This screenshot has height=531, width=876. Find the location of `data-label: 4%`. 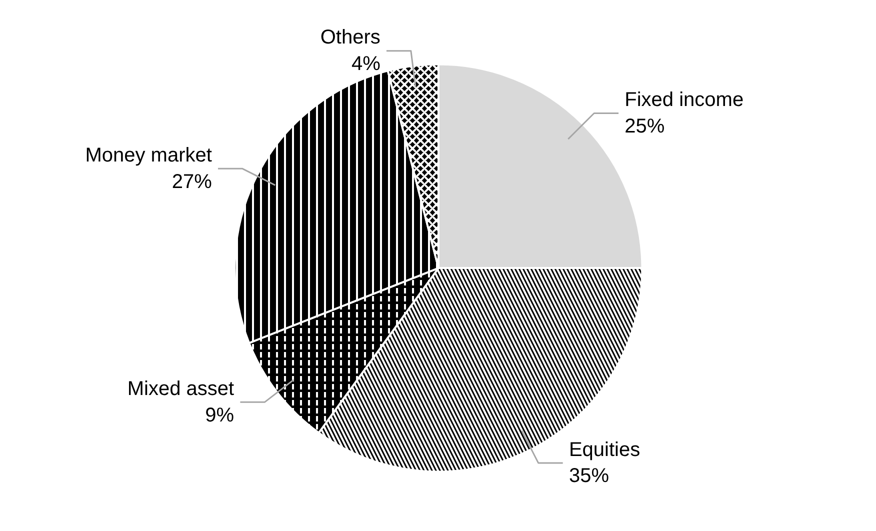

data-label: 4% is located at coordinates (366, 64).